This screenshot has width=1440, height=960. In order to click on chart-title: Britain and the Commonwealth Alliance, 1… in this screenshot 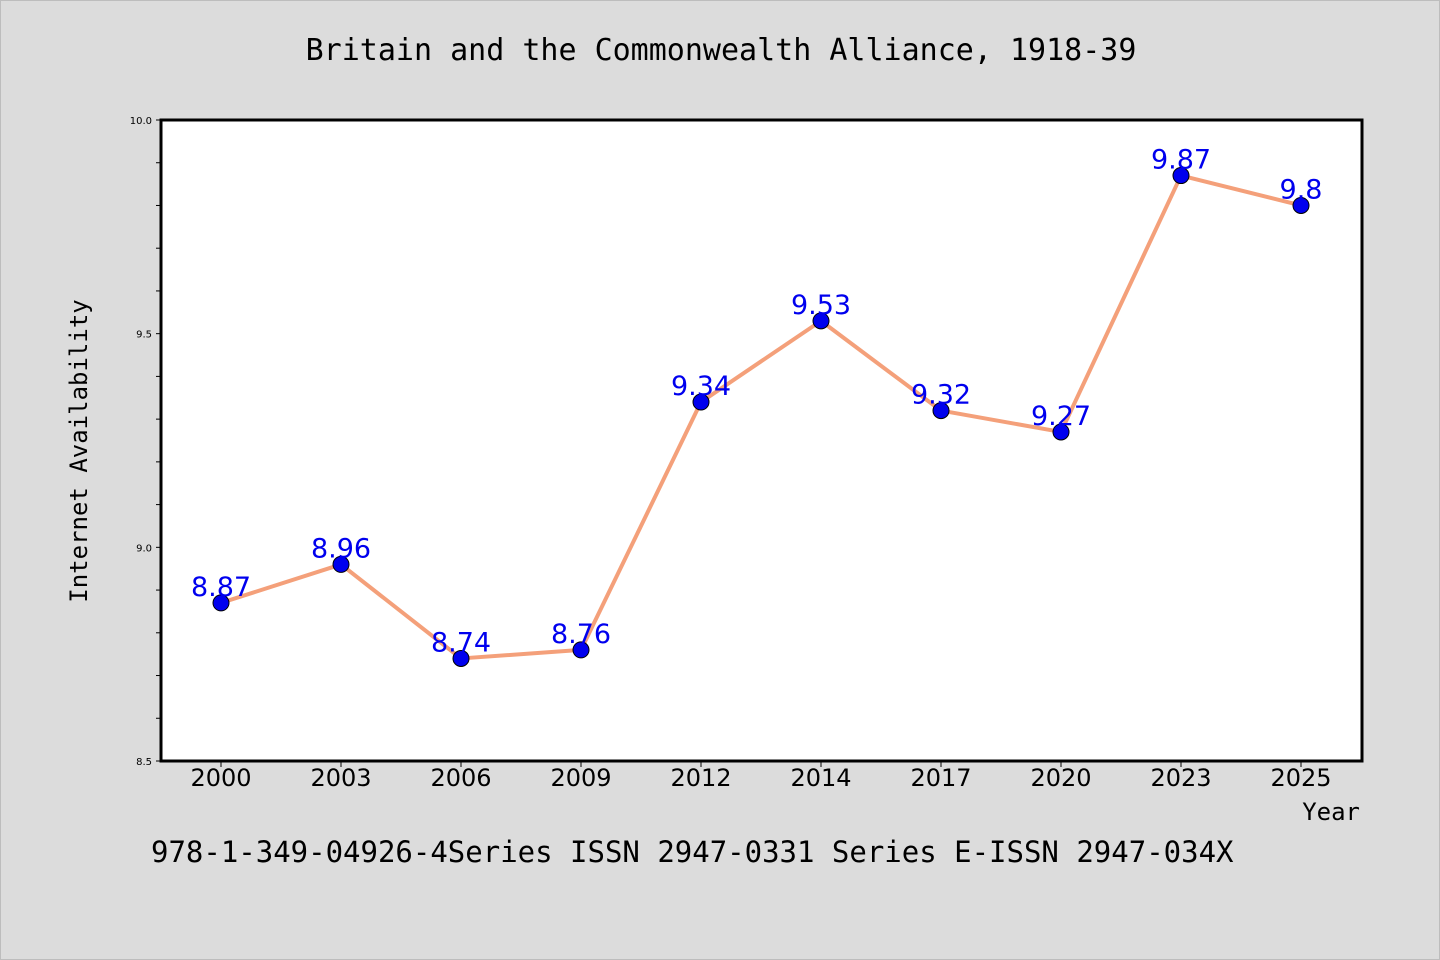, I will do `click(721, 50)`.